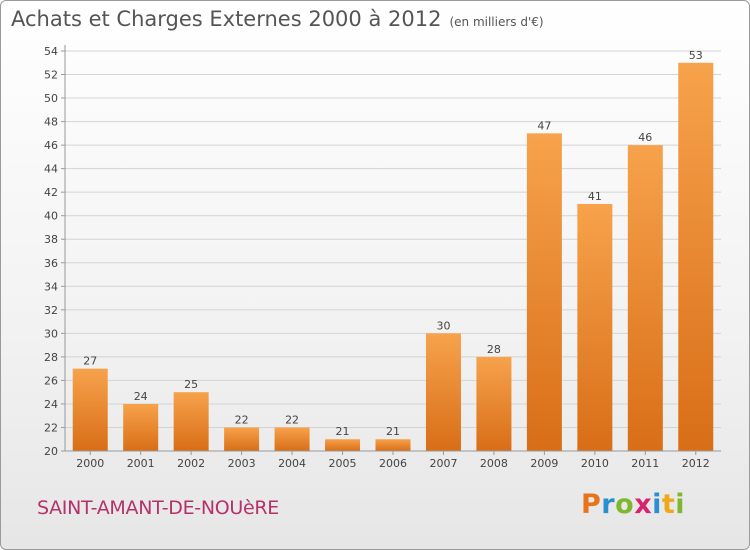 This screenshot has width=750, height=550. Describe the element at coordinates (544, 125) in the screenshot. I see `bar-value-label: 47` at that location.